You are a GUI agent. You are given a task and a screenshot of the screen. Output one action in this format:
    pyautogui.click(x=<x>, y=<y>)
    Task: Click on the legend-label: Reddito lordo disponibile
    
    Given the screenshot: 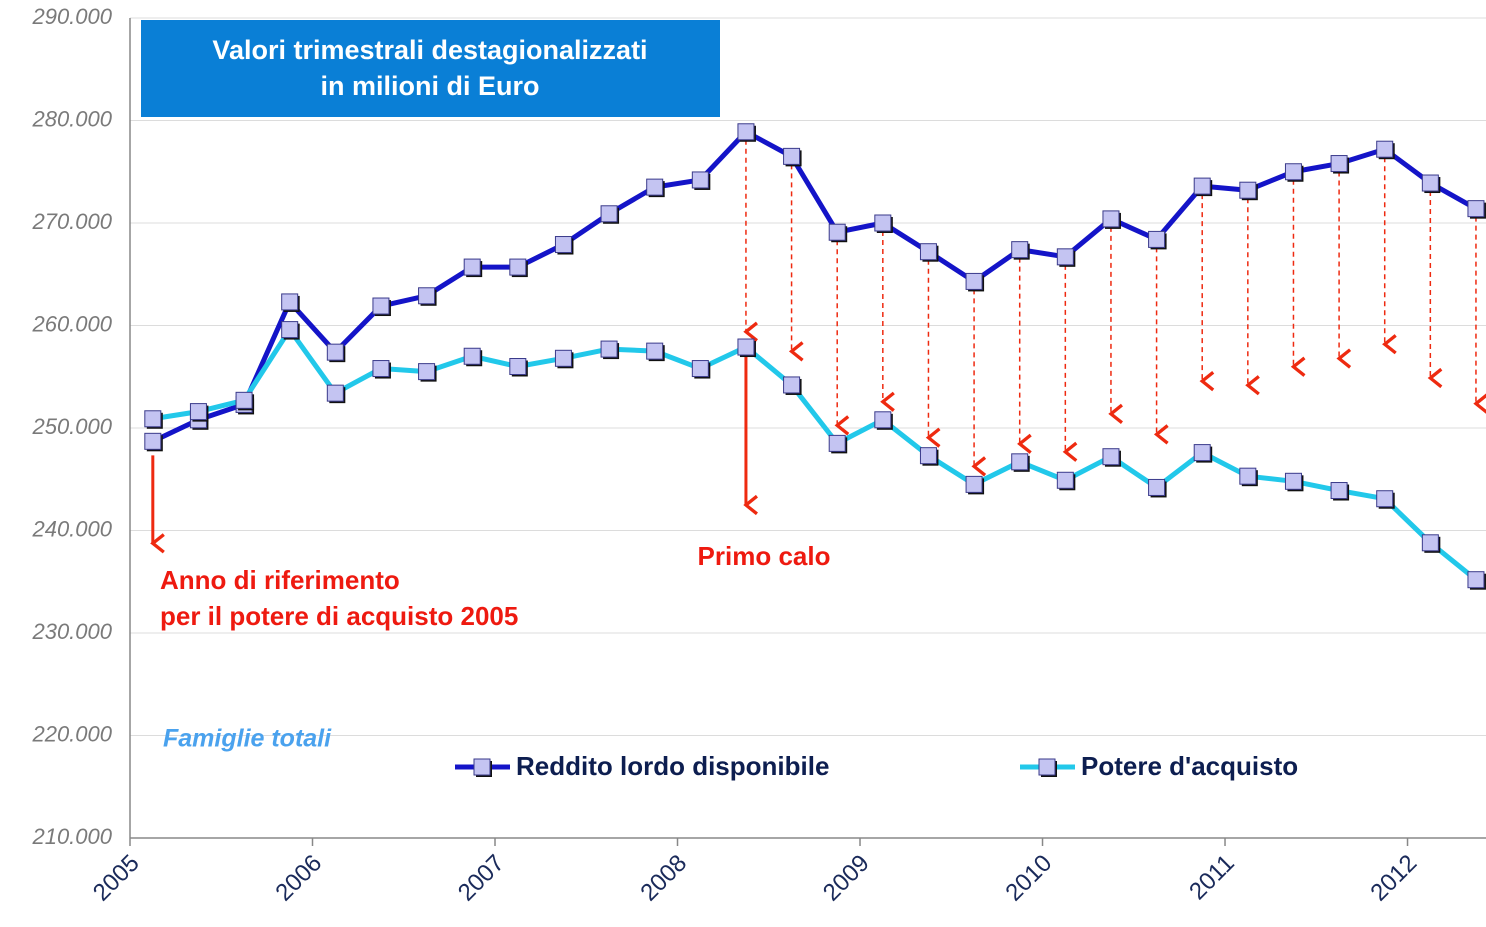 What is the action you would take?
    pyautogui.click(x=672, y=766)
    